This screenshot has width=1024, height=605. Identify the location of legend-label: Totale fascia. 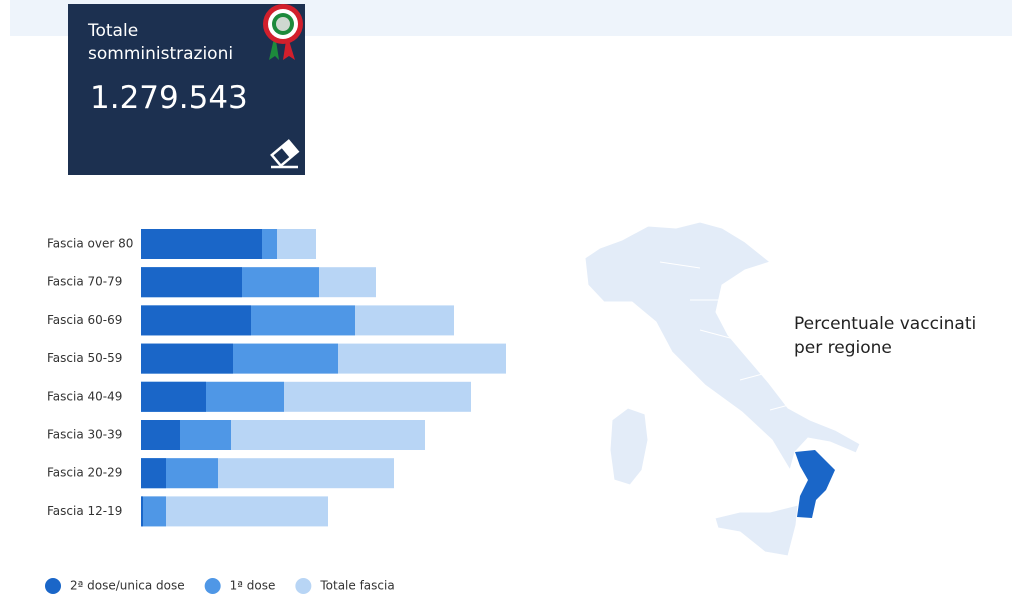
(356, 586).